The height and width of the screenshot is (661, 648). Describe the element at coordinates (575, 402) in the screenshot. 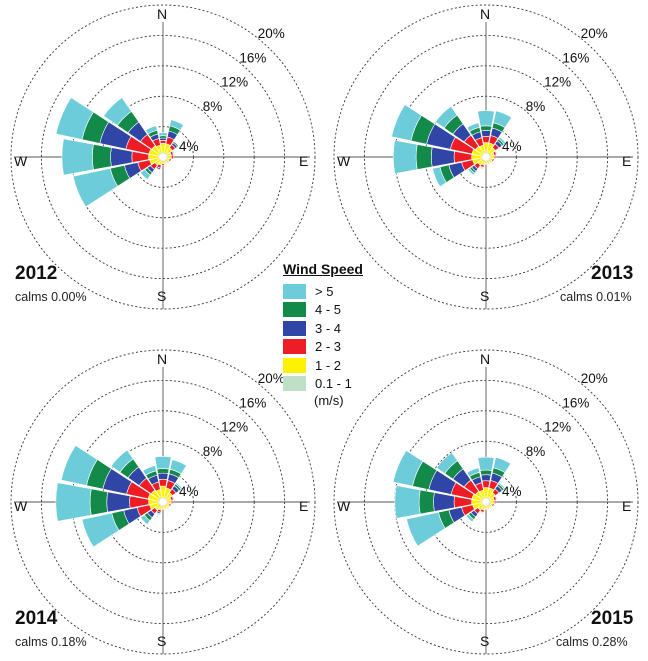

I see `ring-label: 16%` at that location.